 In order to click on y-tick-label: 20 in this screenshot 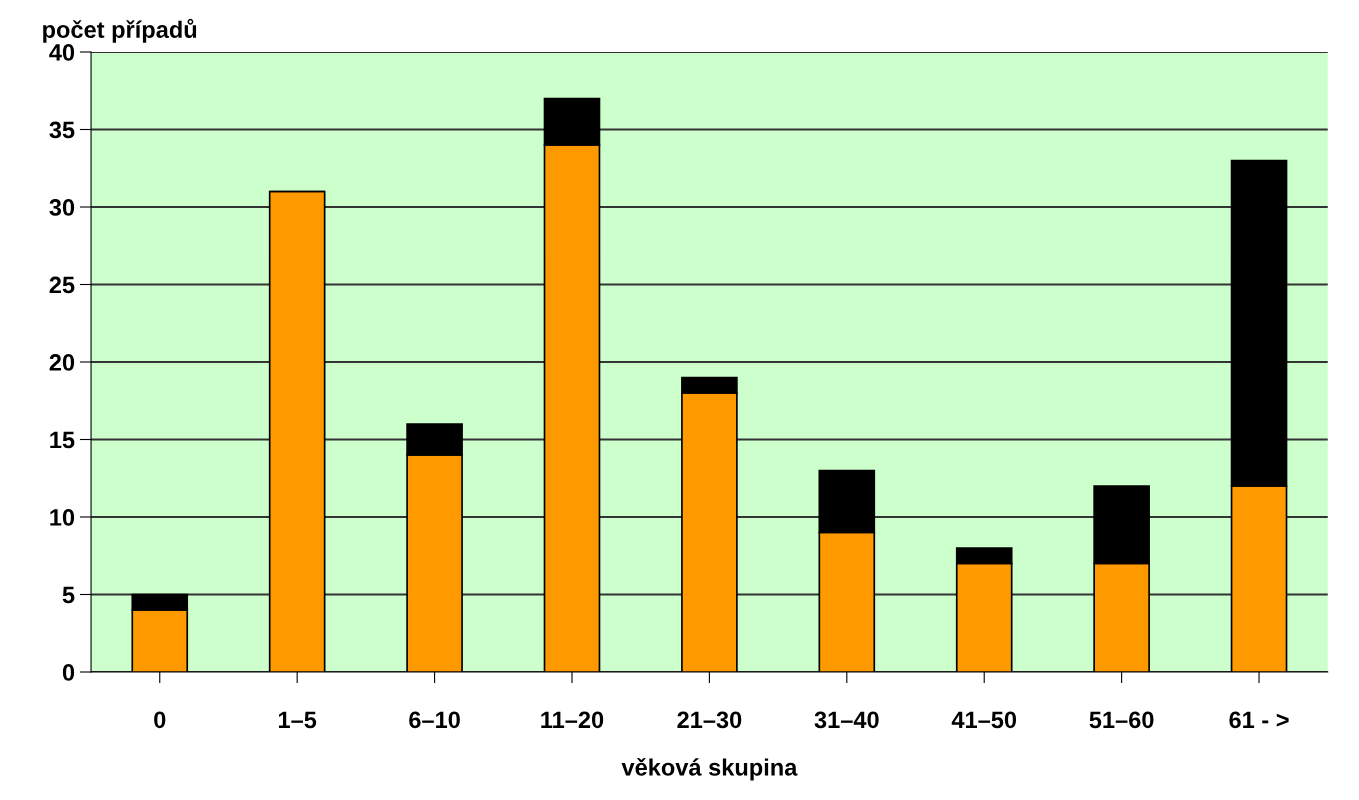, I will do `click(62, 362)`.